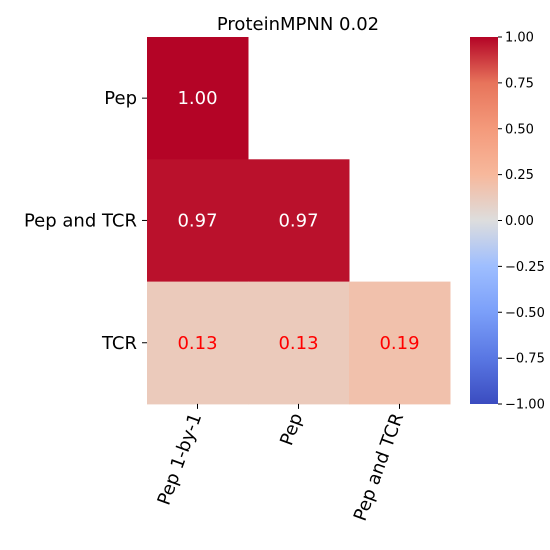 The height and width of the screenshot is (550, 550). I want to click on colorbar-tick-label: 0.00, so click(519, 221).